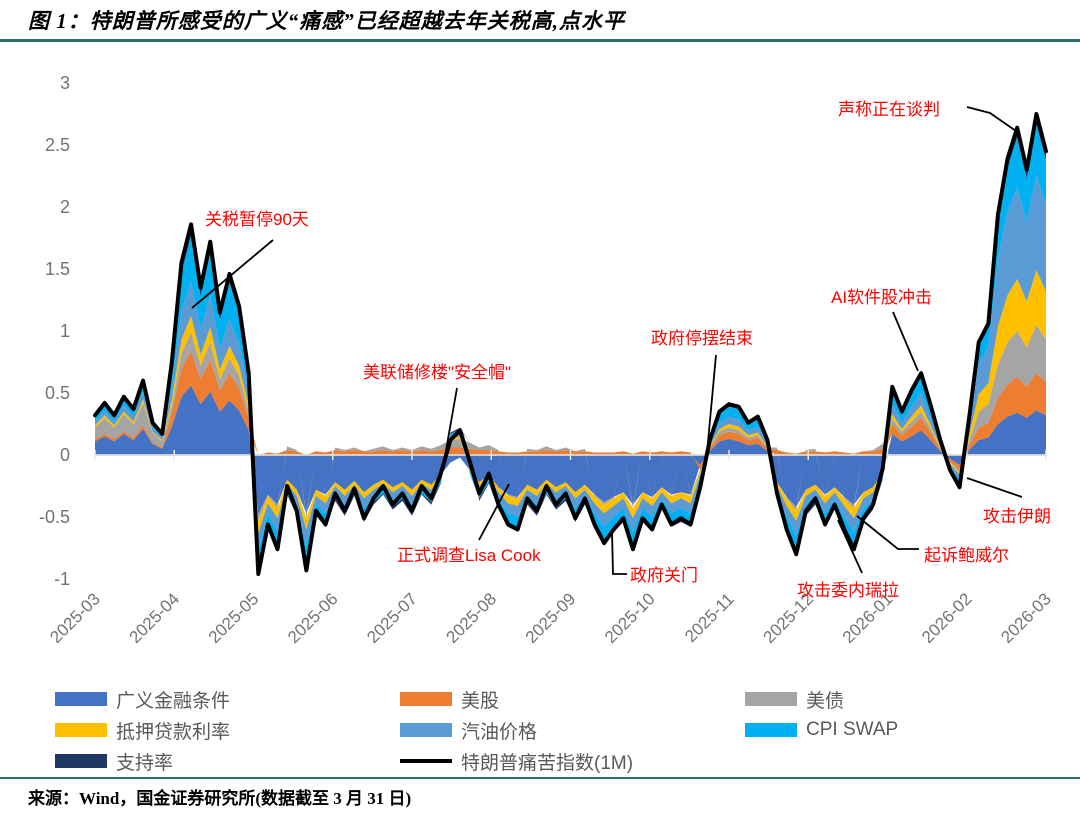  Describe the element at coordinates (426, 699) in the screenshot. I see `legend-swatch-us-stocks` at that location.